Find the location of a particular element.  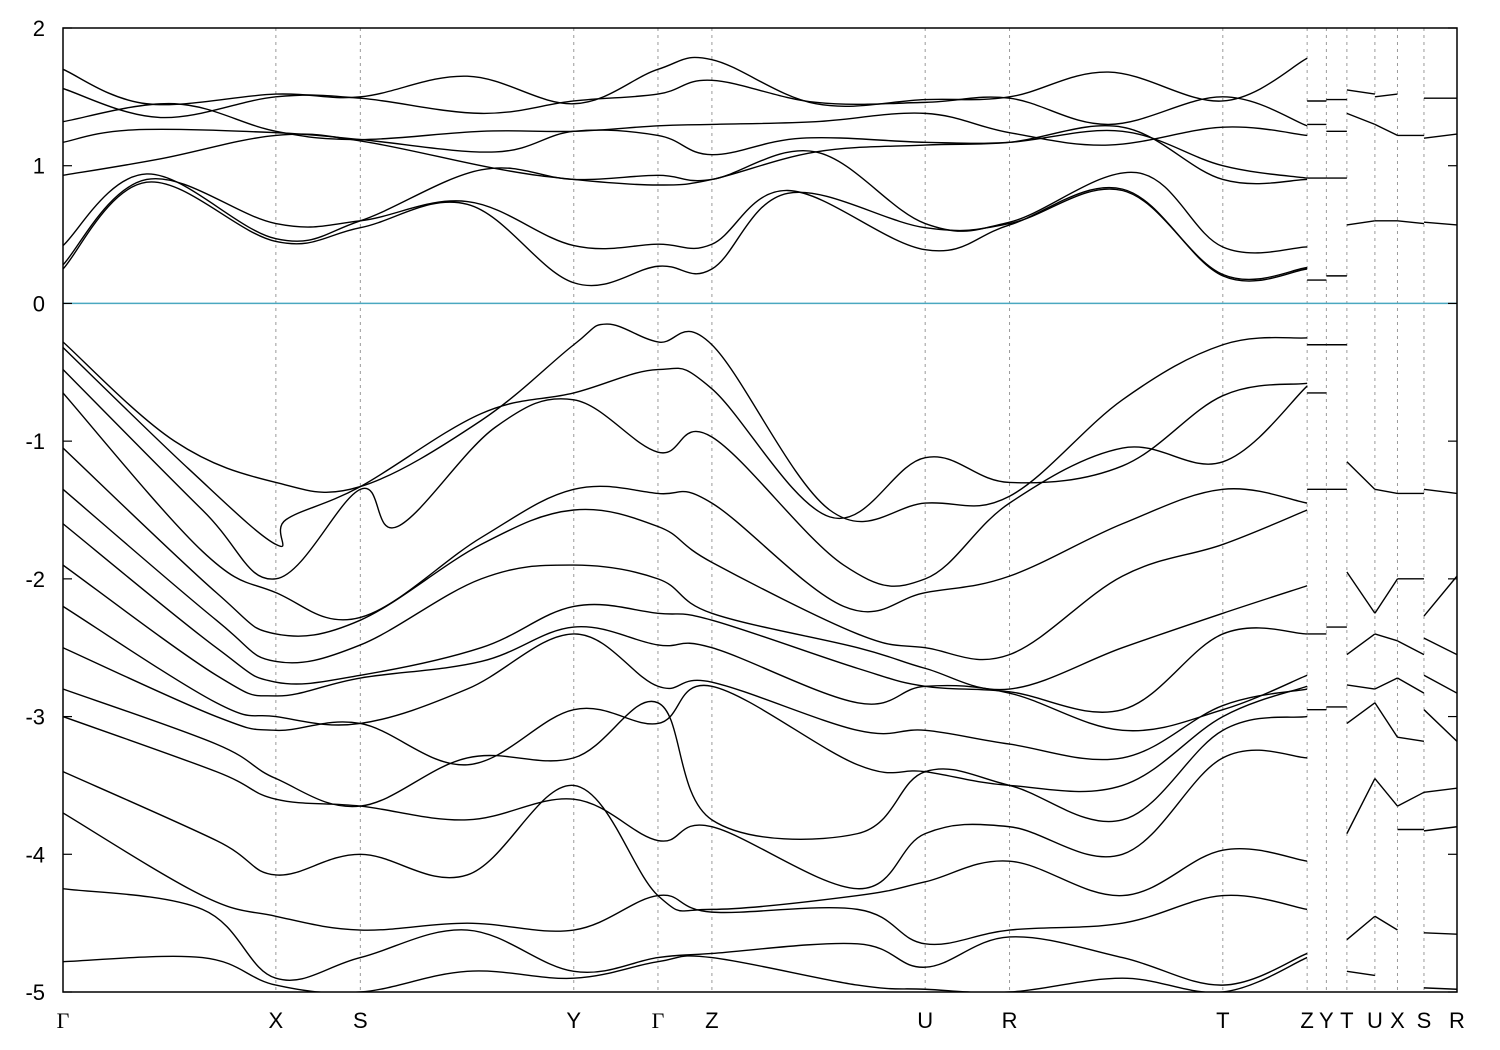

y-tick-label: -4 is located at coordinates (35, 854).